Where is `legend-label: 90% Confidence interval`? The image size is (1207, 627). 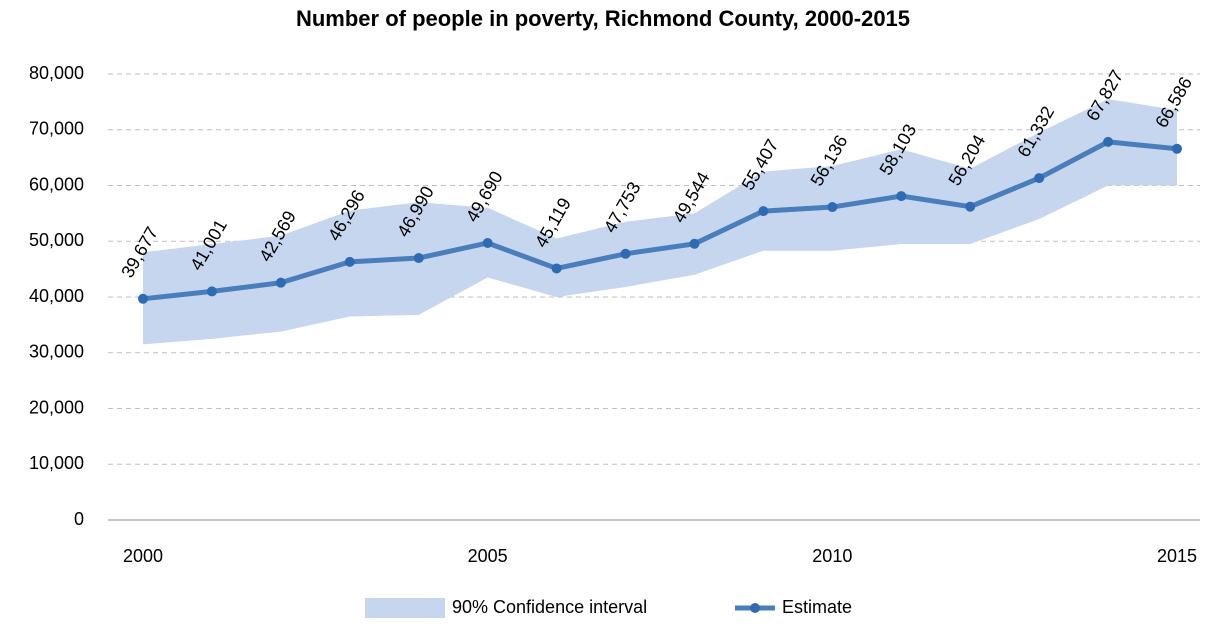 legend-label: 90% Confidence interval is located at coordinates (549, 607).